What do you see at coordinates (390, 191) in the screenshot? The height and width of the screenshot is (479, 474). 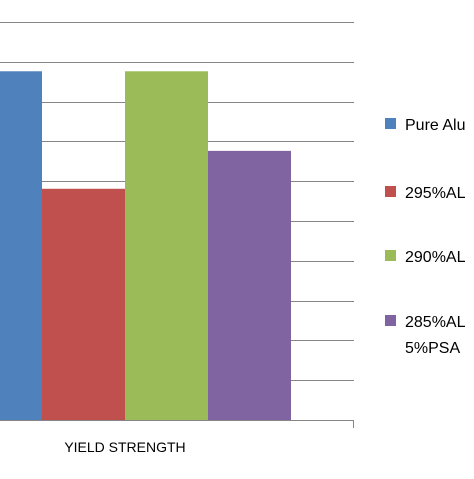 I see `legend-swatch-295-al` at bounding box center [390, 191].